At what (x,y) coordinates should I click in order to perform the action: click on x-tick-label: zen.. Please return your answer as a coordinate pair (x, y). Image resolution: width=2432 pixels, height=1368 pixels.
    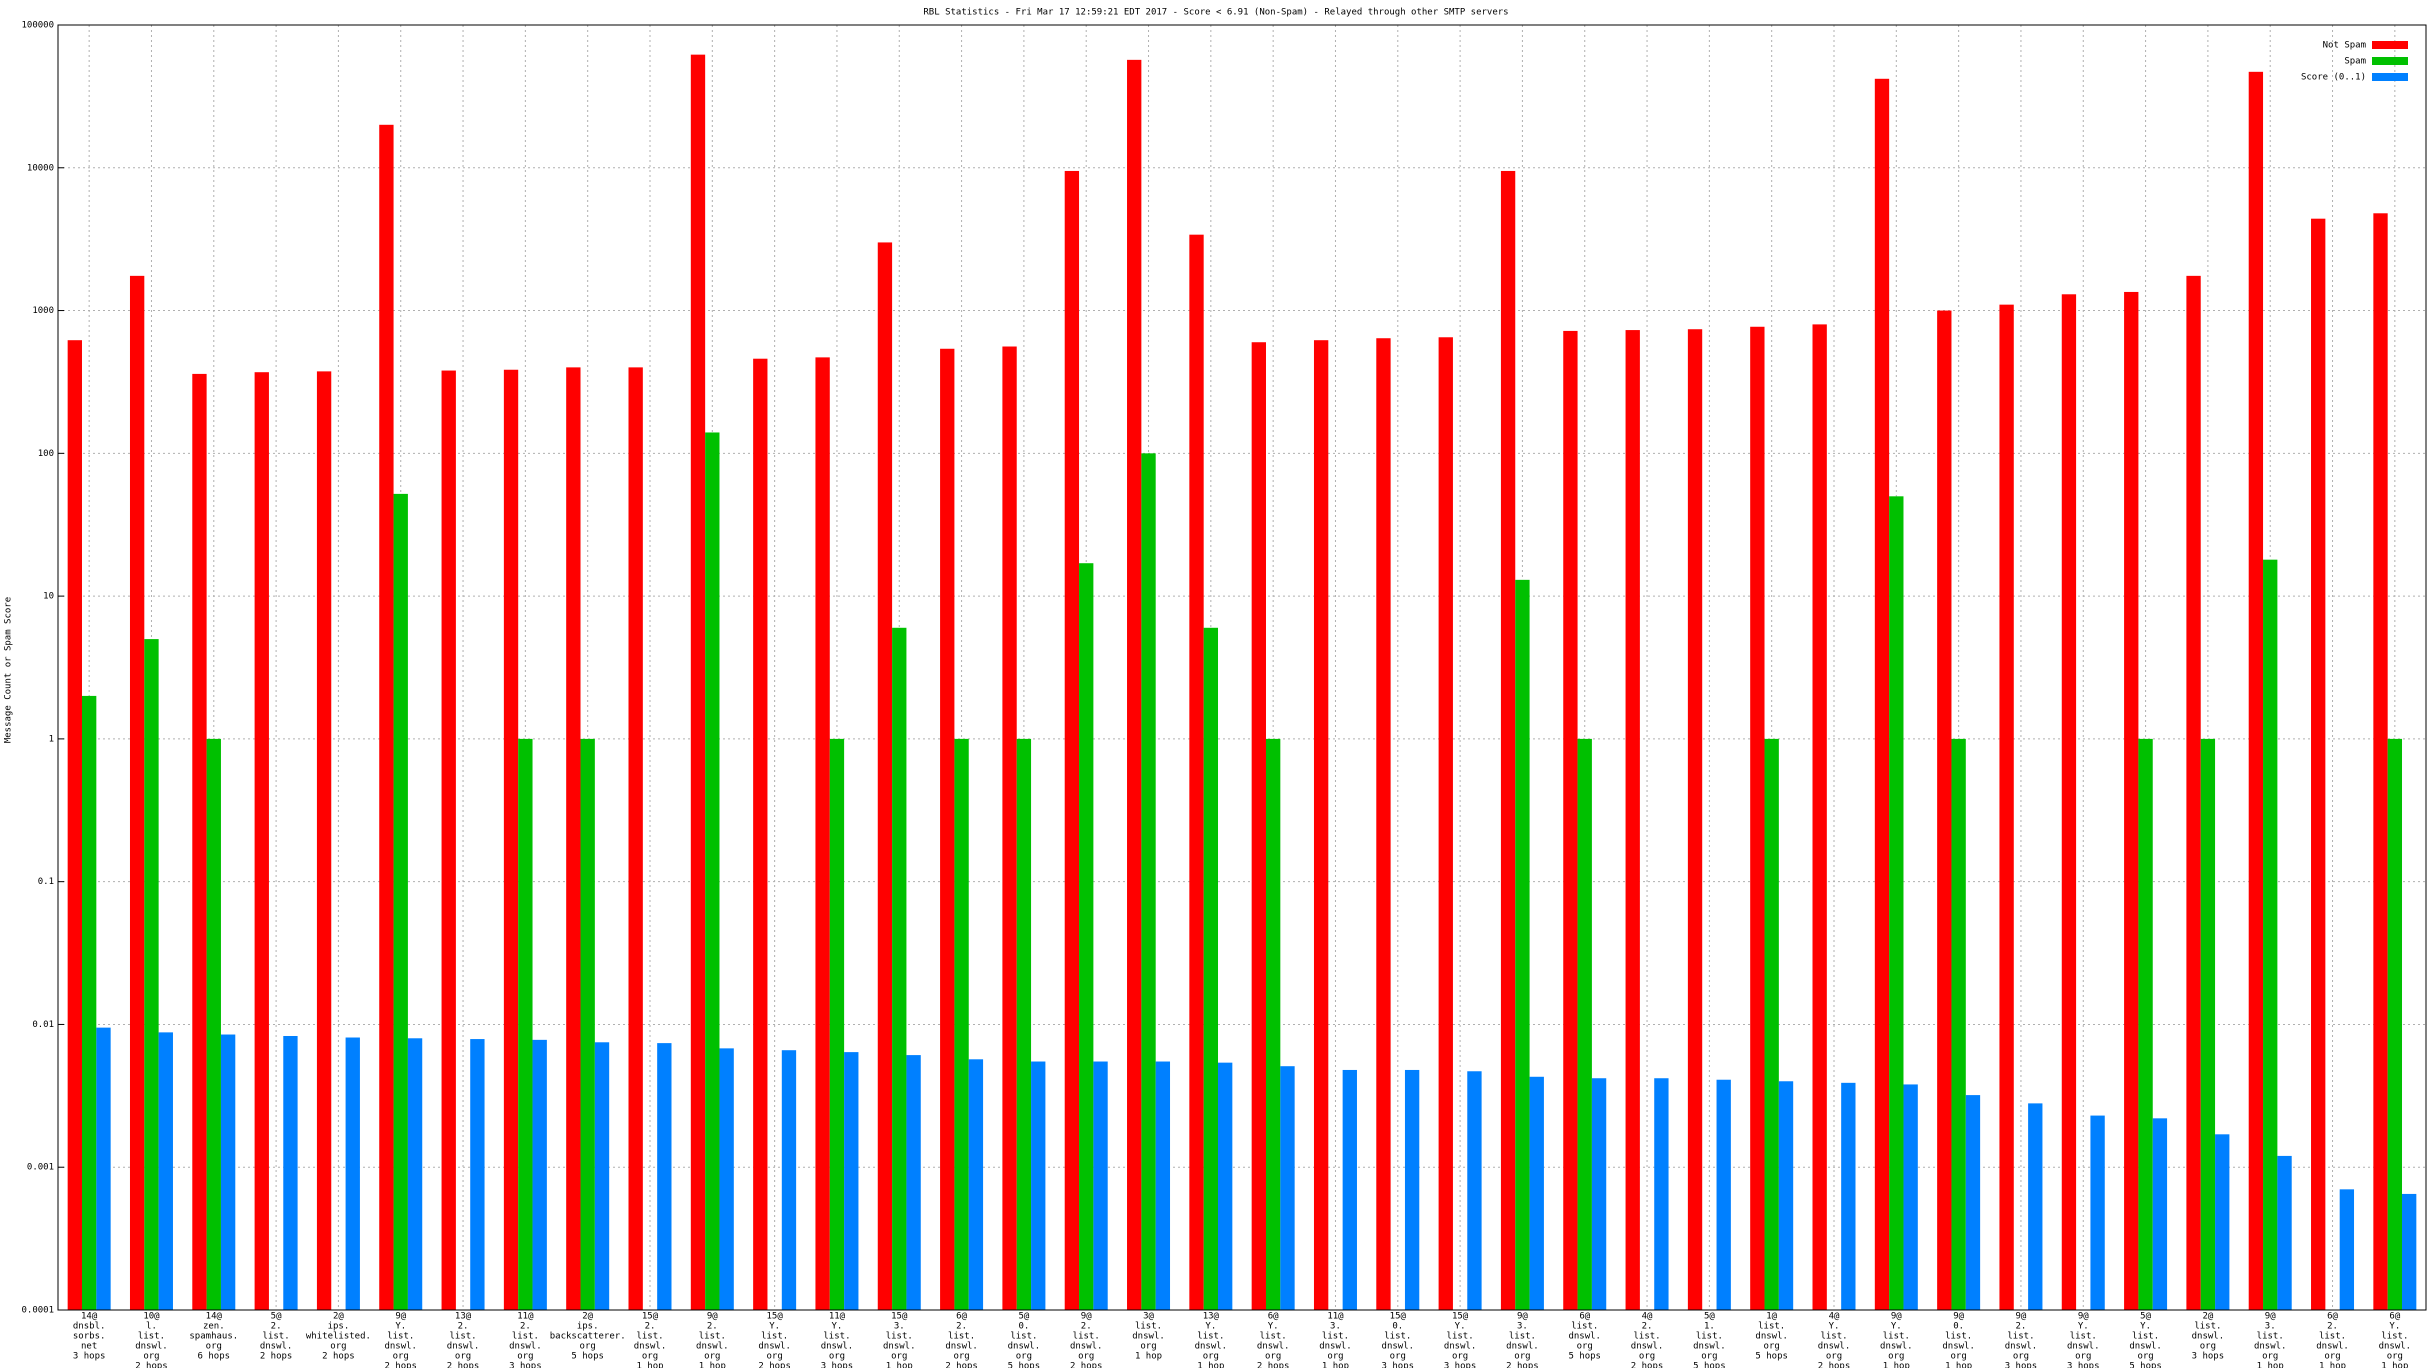
    Looking at the image, I should click on (214, 1327).